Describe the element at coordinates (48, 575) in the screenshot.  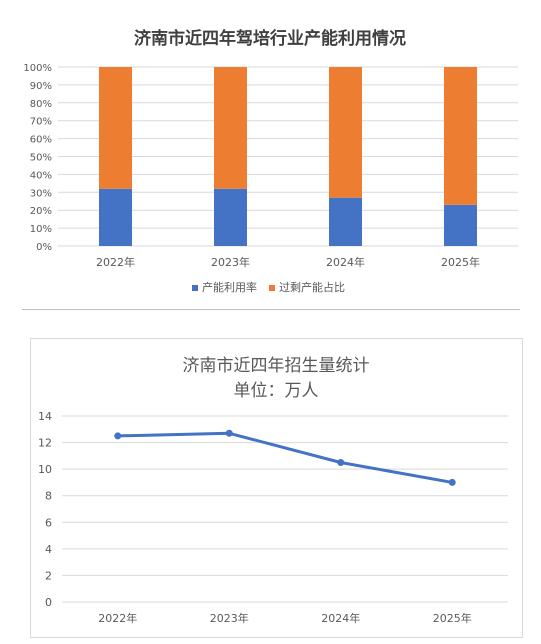
I see `y-tick-label: 2` at that location.